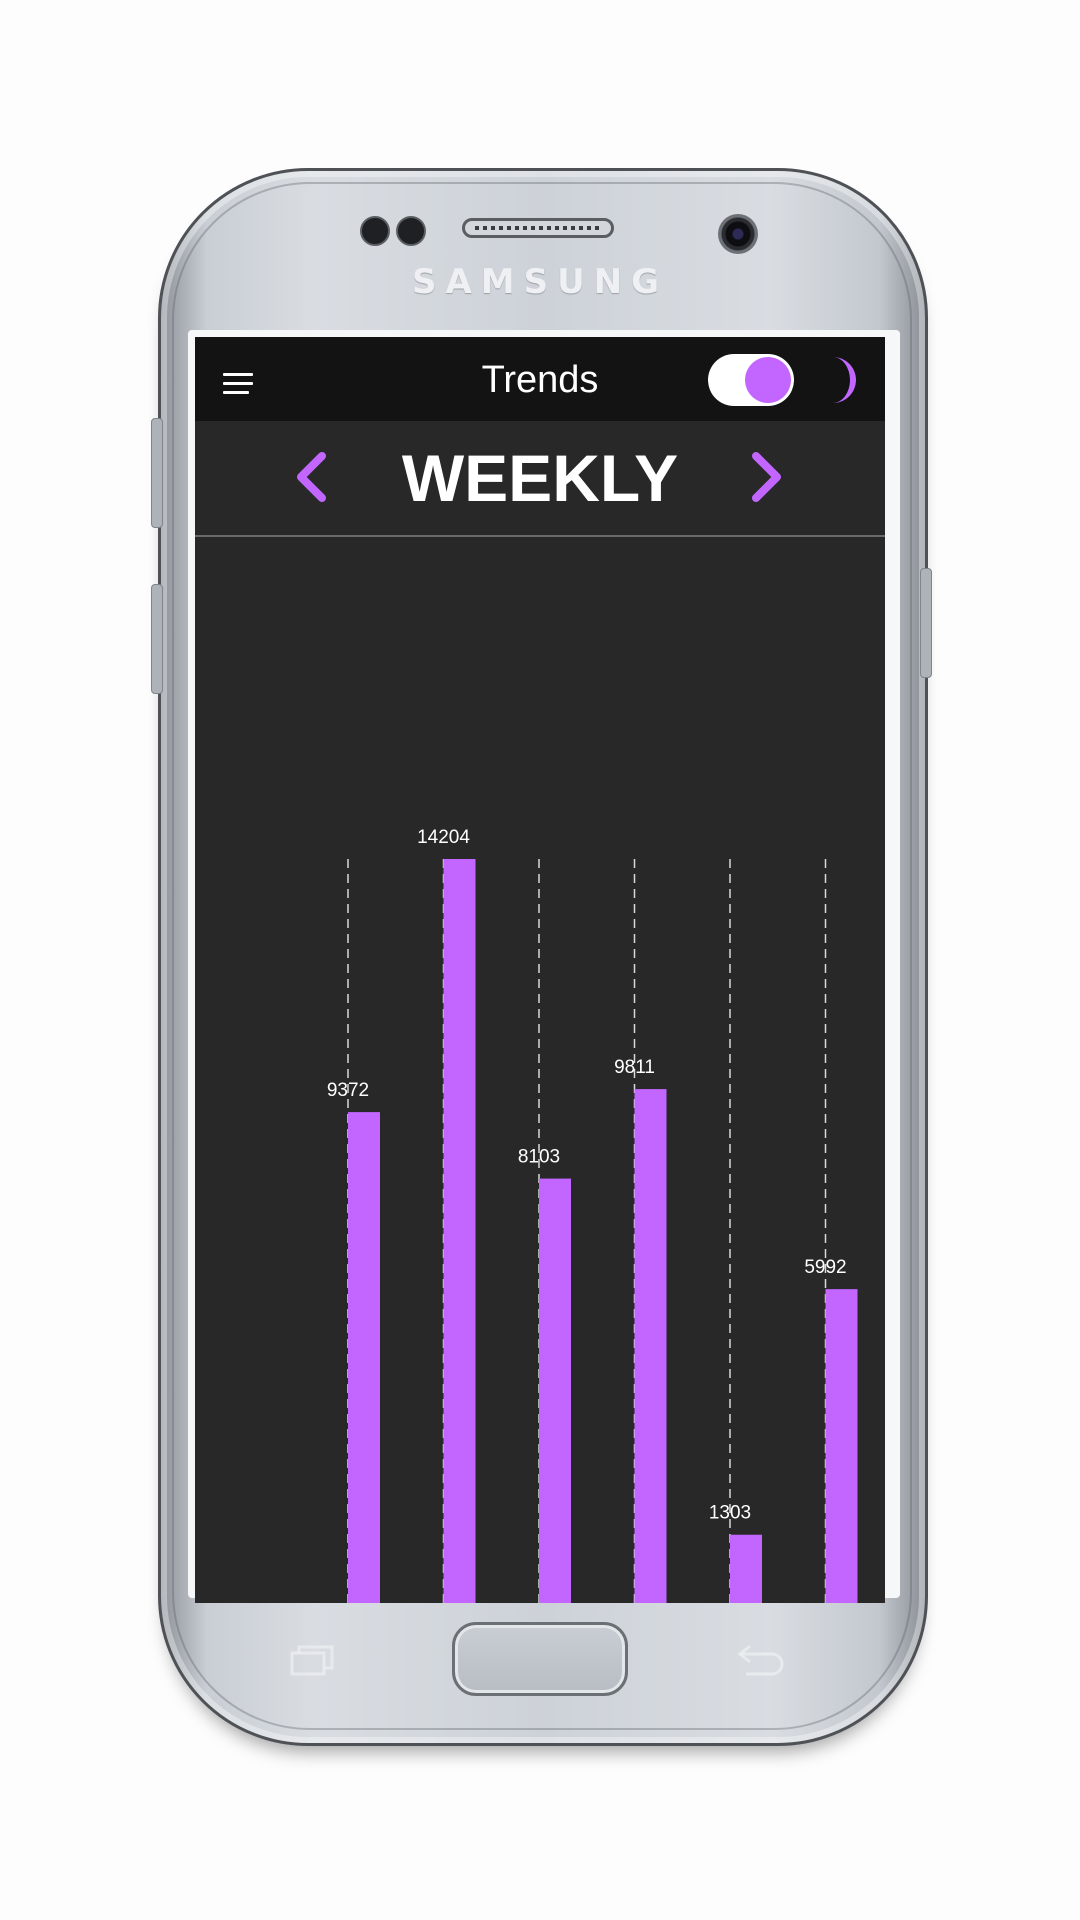  I want to click on bar-value-label: 9811, so click(634, 1067).